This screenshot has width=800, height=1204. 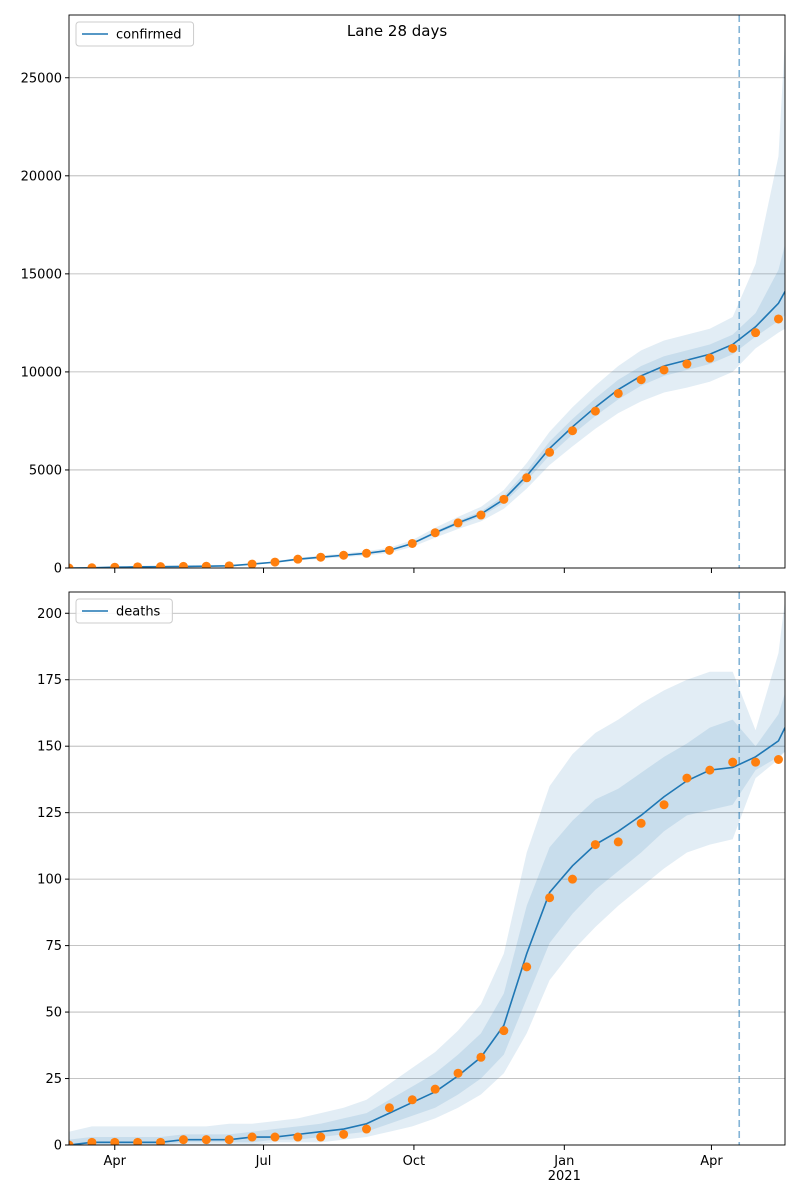 I want to click on y-tick-label: 125, so click(x=49, y=813).